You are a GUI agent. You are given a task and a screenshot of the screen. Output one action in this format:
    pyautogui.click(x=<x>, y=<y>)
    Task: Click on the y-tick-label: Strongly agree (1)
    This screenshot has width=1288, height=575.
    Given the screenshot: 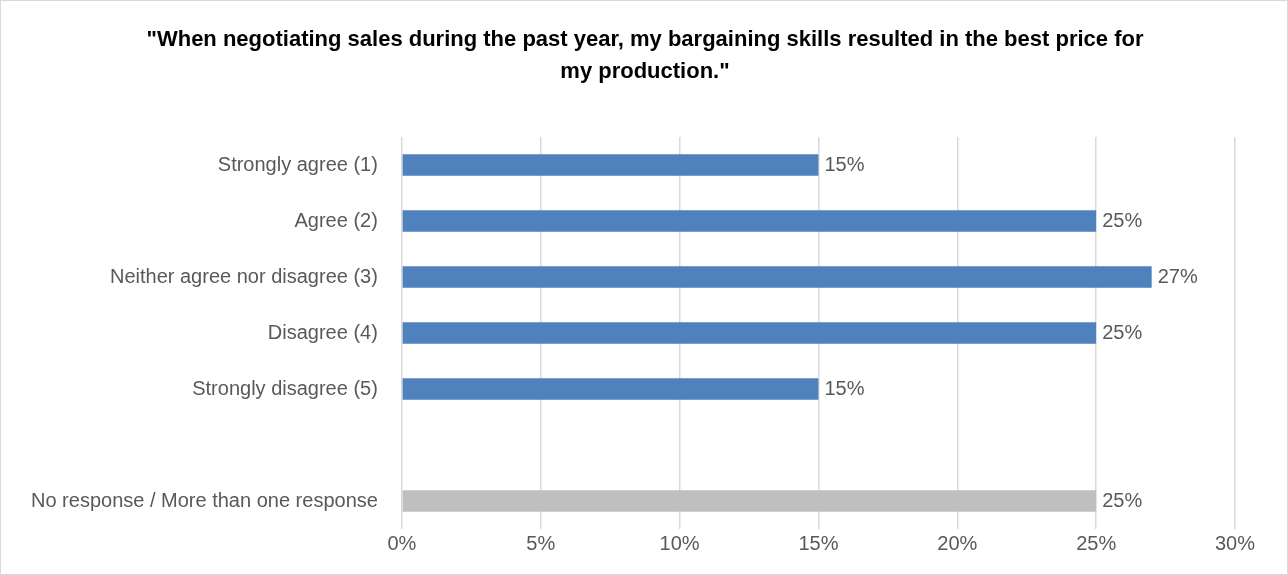 What is the action you would take?
    pyautogui.click(x=297, y=163)
    